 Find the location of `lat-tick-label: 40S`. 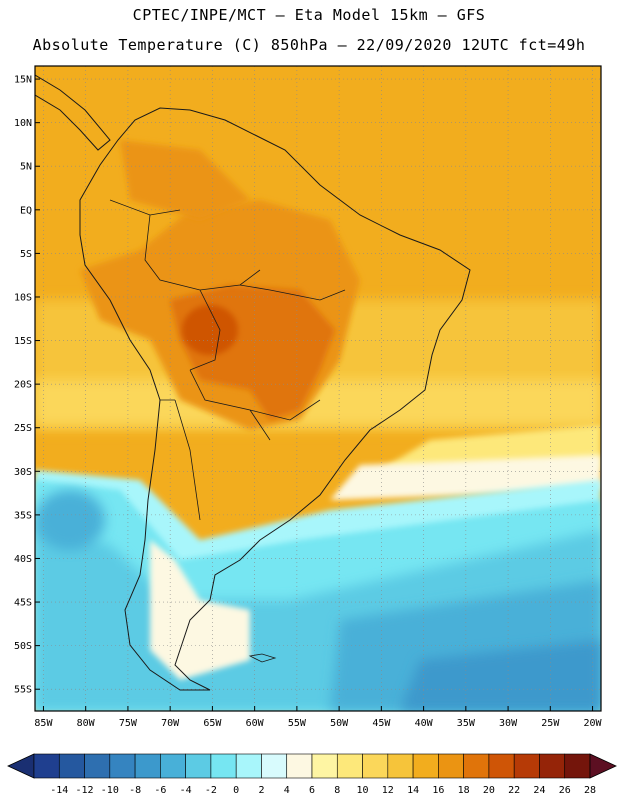

lat-tick-label: 40S is located at coordinates (23, 559).